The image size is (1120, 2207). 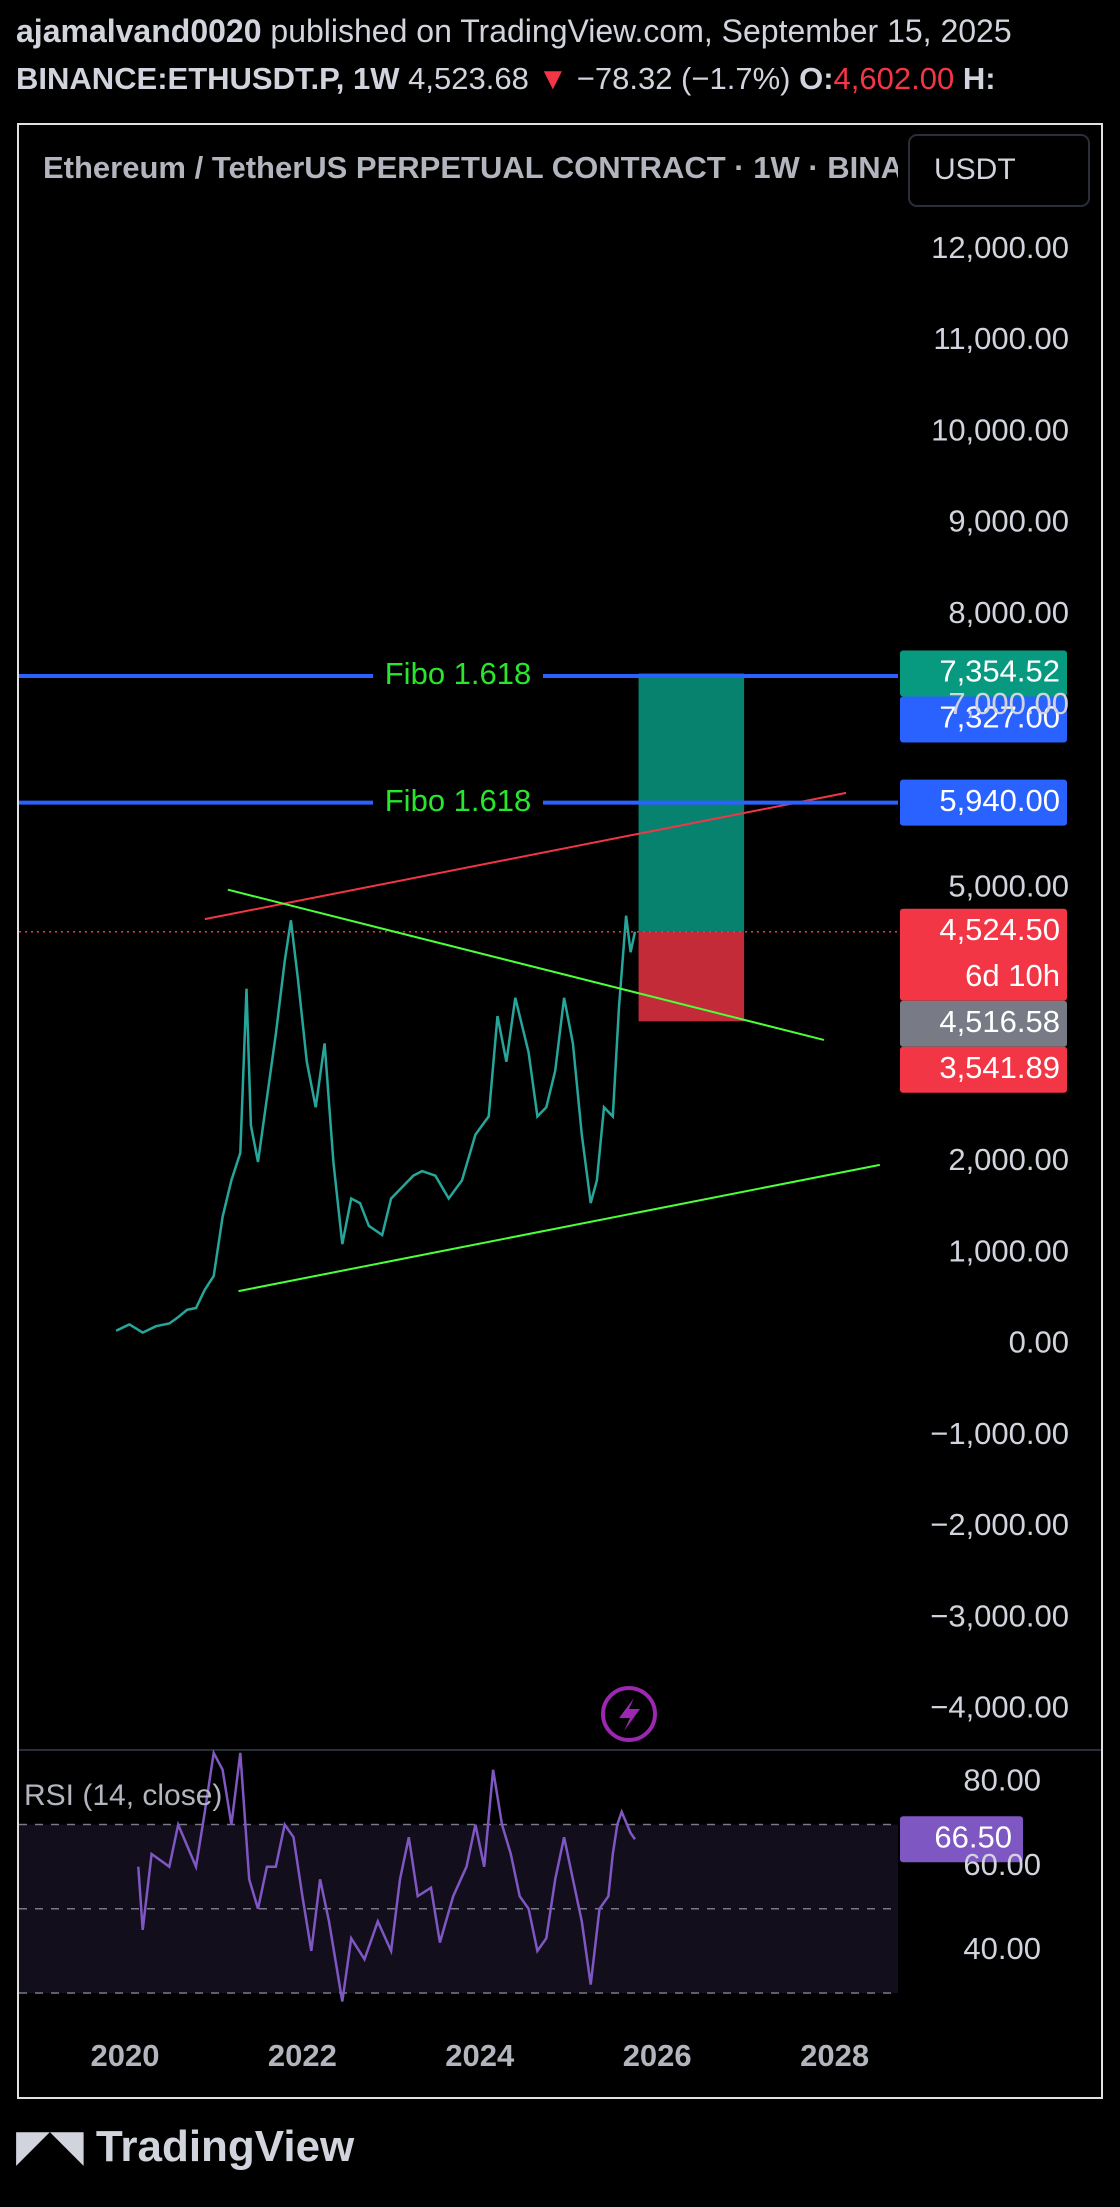 I want to click on x-tick-label: 2020, so click(x=125, y=2055).